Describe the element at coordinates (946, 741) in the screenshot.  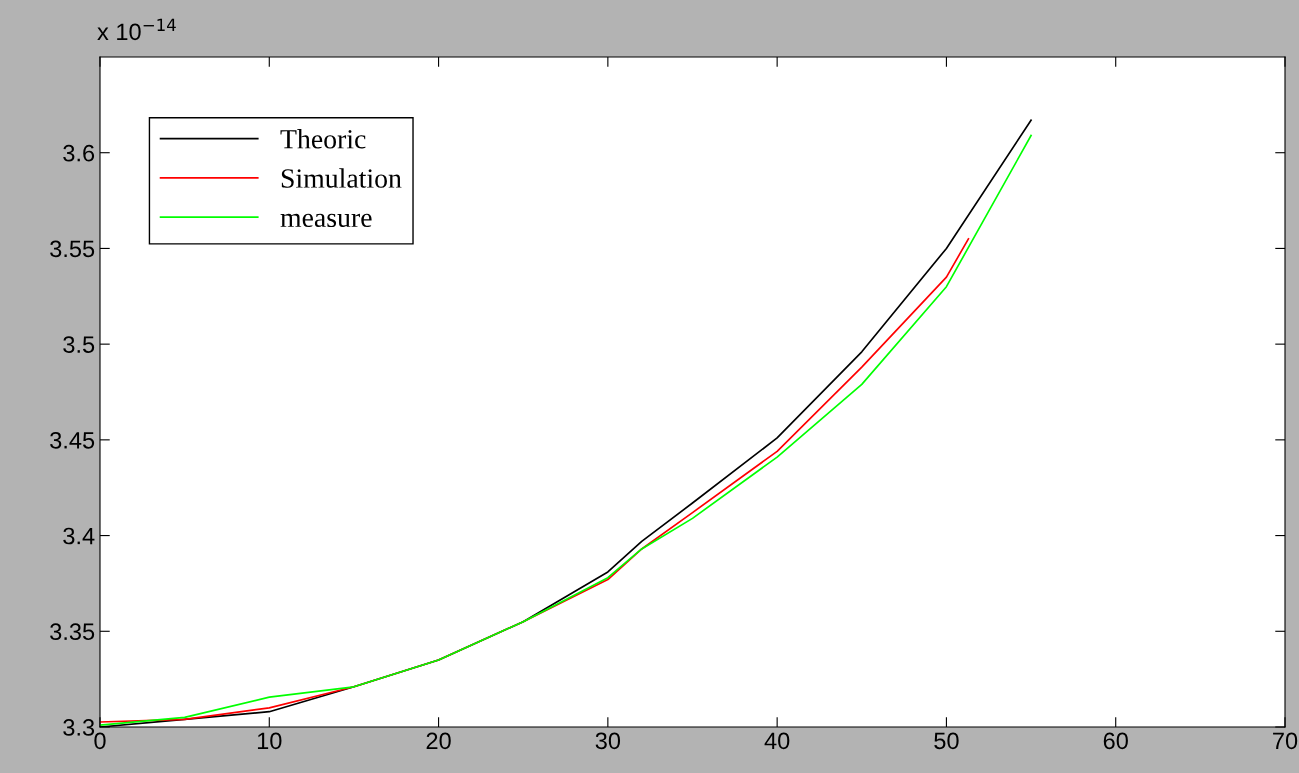
I see `x-tick-label: 50` at that location.